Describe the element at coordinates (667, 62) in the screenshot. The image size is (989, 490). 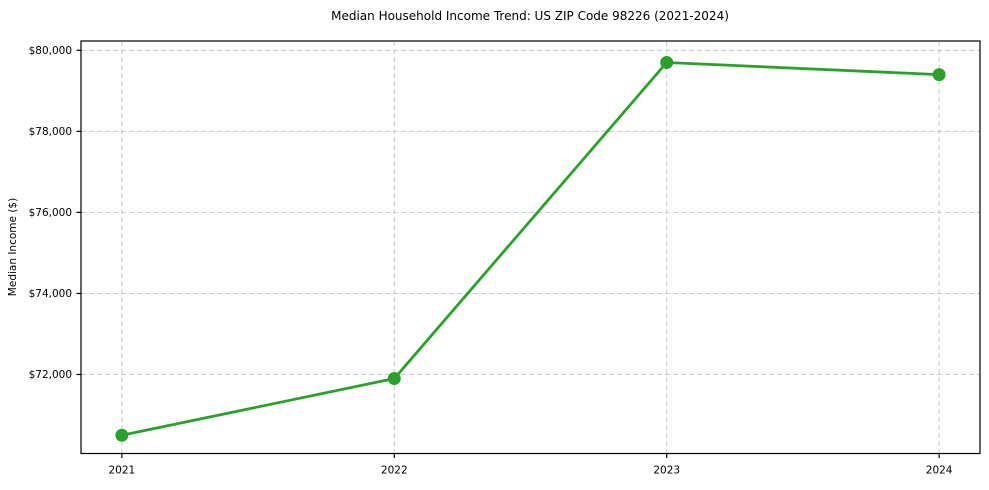
I see `data-point-2023` at that location.